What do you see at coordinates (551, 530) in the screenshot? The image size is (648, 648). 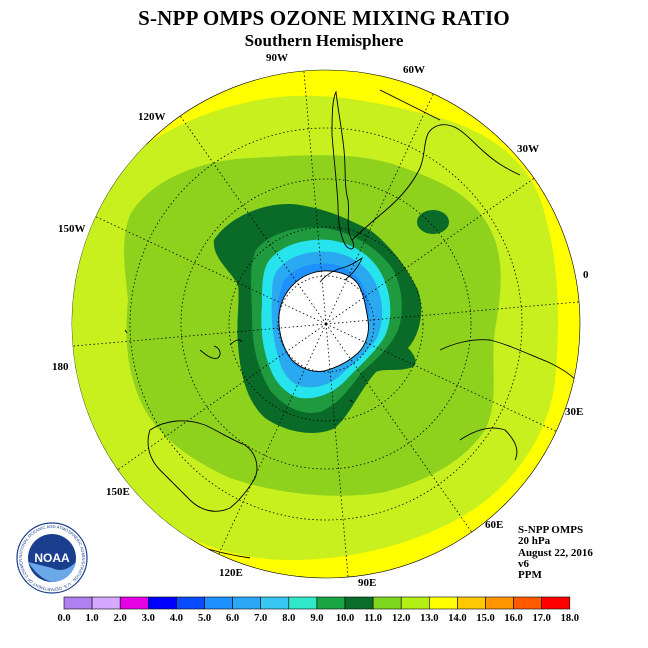 I see `info-instrument: S-NPP OMPS` at bounding box center [551, 530].